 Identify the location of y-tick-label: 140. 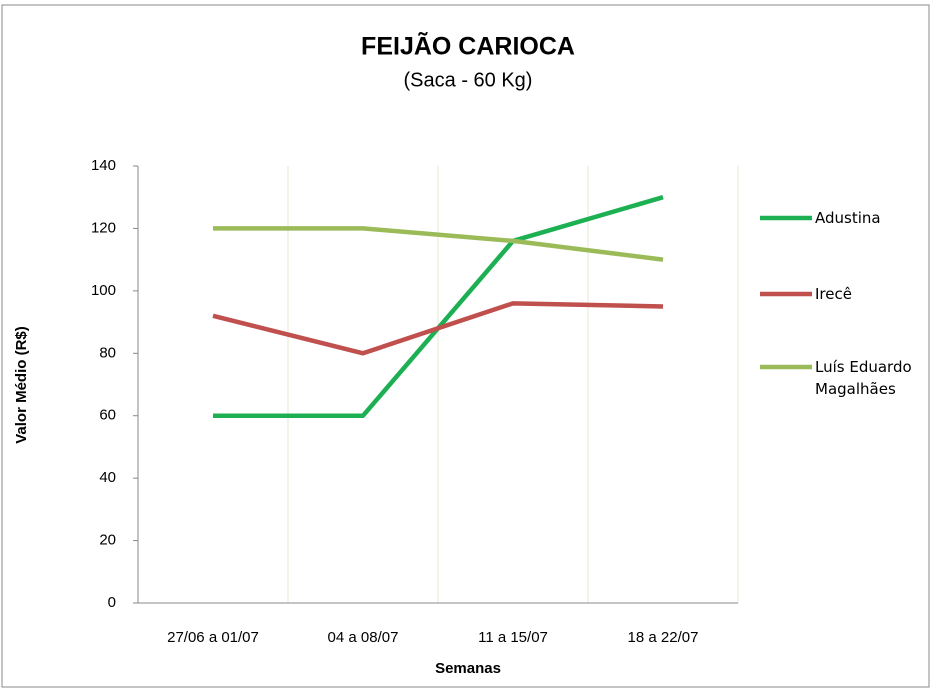
(103, 165).